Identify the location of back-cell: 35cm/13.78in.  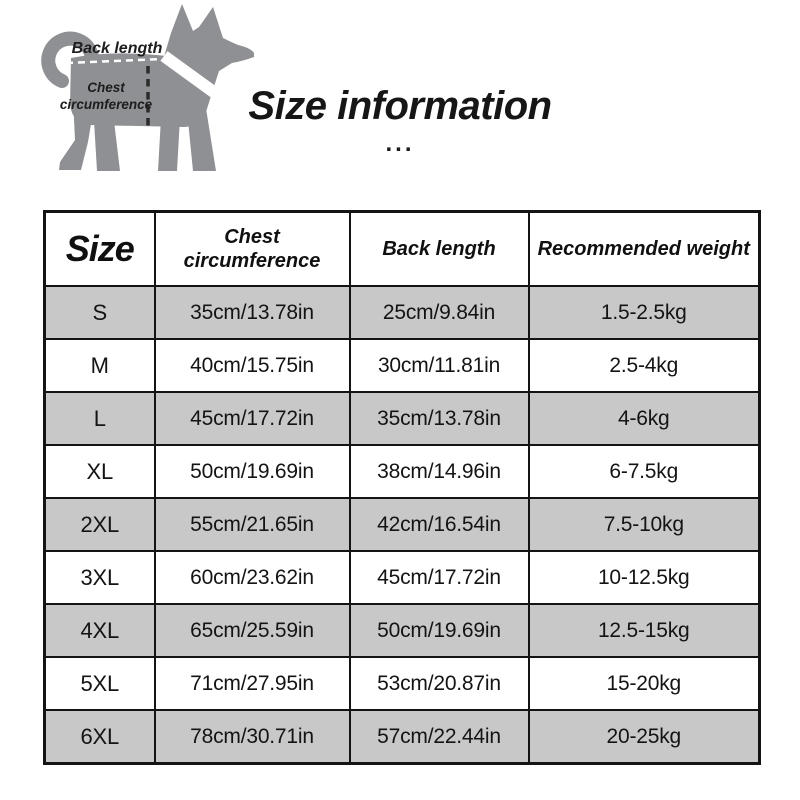
(439, 418).